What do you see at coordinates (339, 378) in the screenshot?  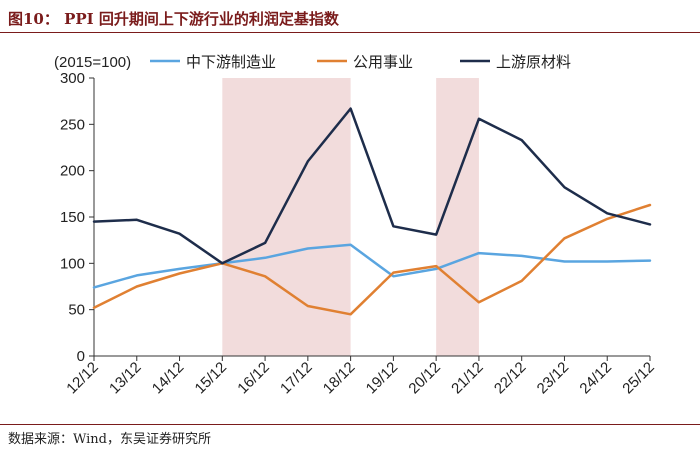 I see `x-tick-label: 18/12` at bounding box center [339, 378].